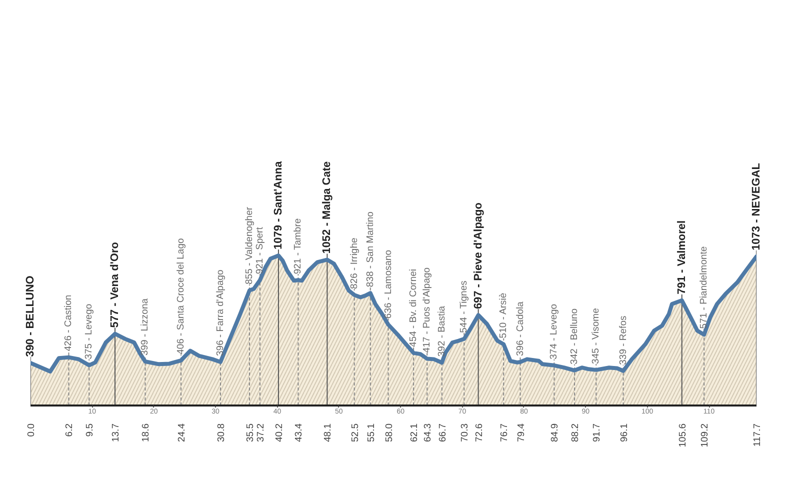 Image resolution: width=800 pixels, height=484 pixels. What do you see at coordinates (465, 432) in the screenshot?
I see `x-tick-label: 70.3` at bounding box center [465, 432].